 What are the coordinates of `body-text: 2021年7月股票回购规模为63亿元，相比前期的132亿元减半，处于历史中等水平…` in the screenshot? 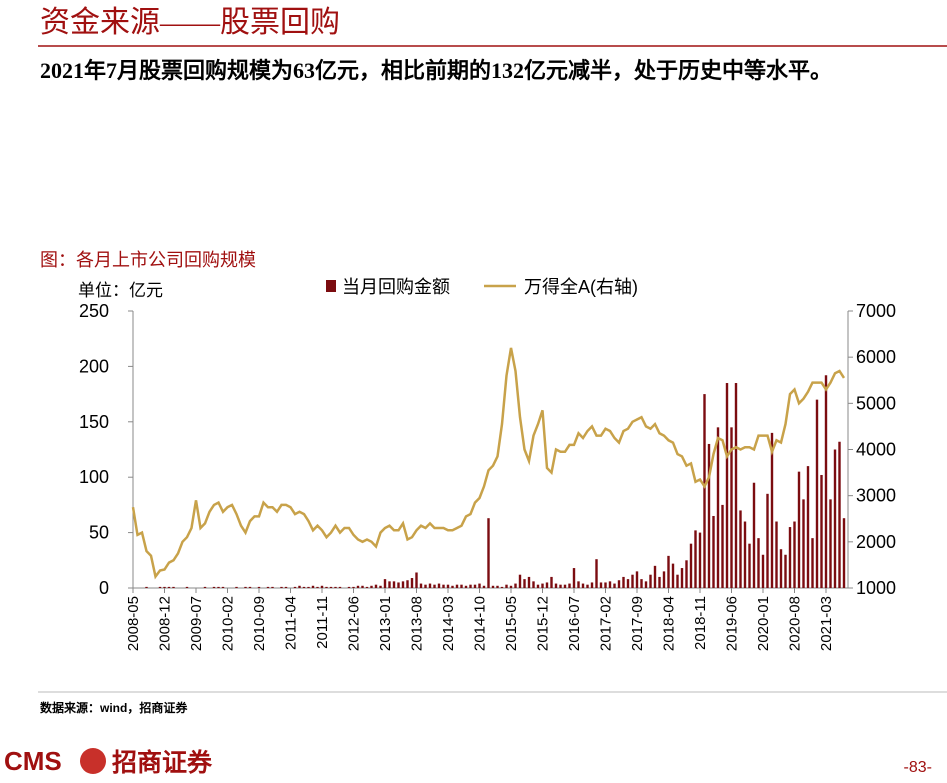 It's located at (436, 70).